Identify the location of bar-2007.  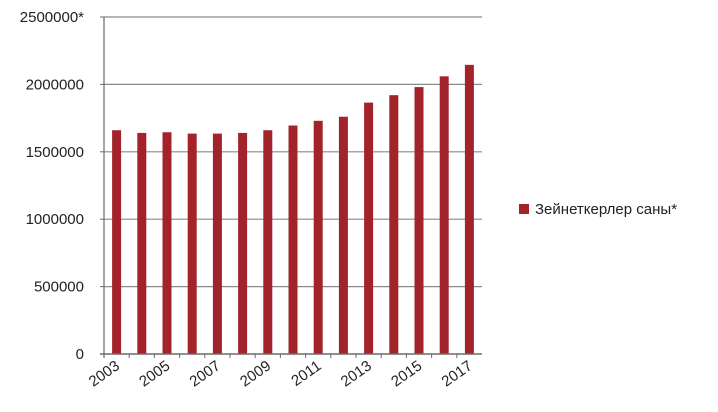
(217, 243).